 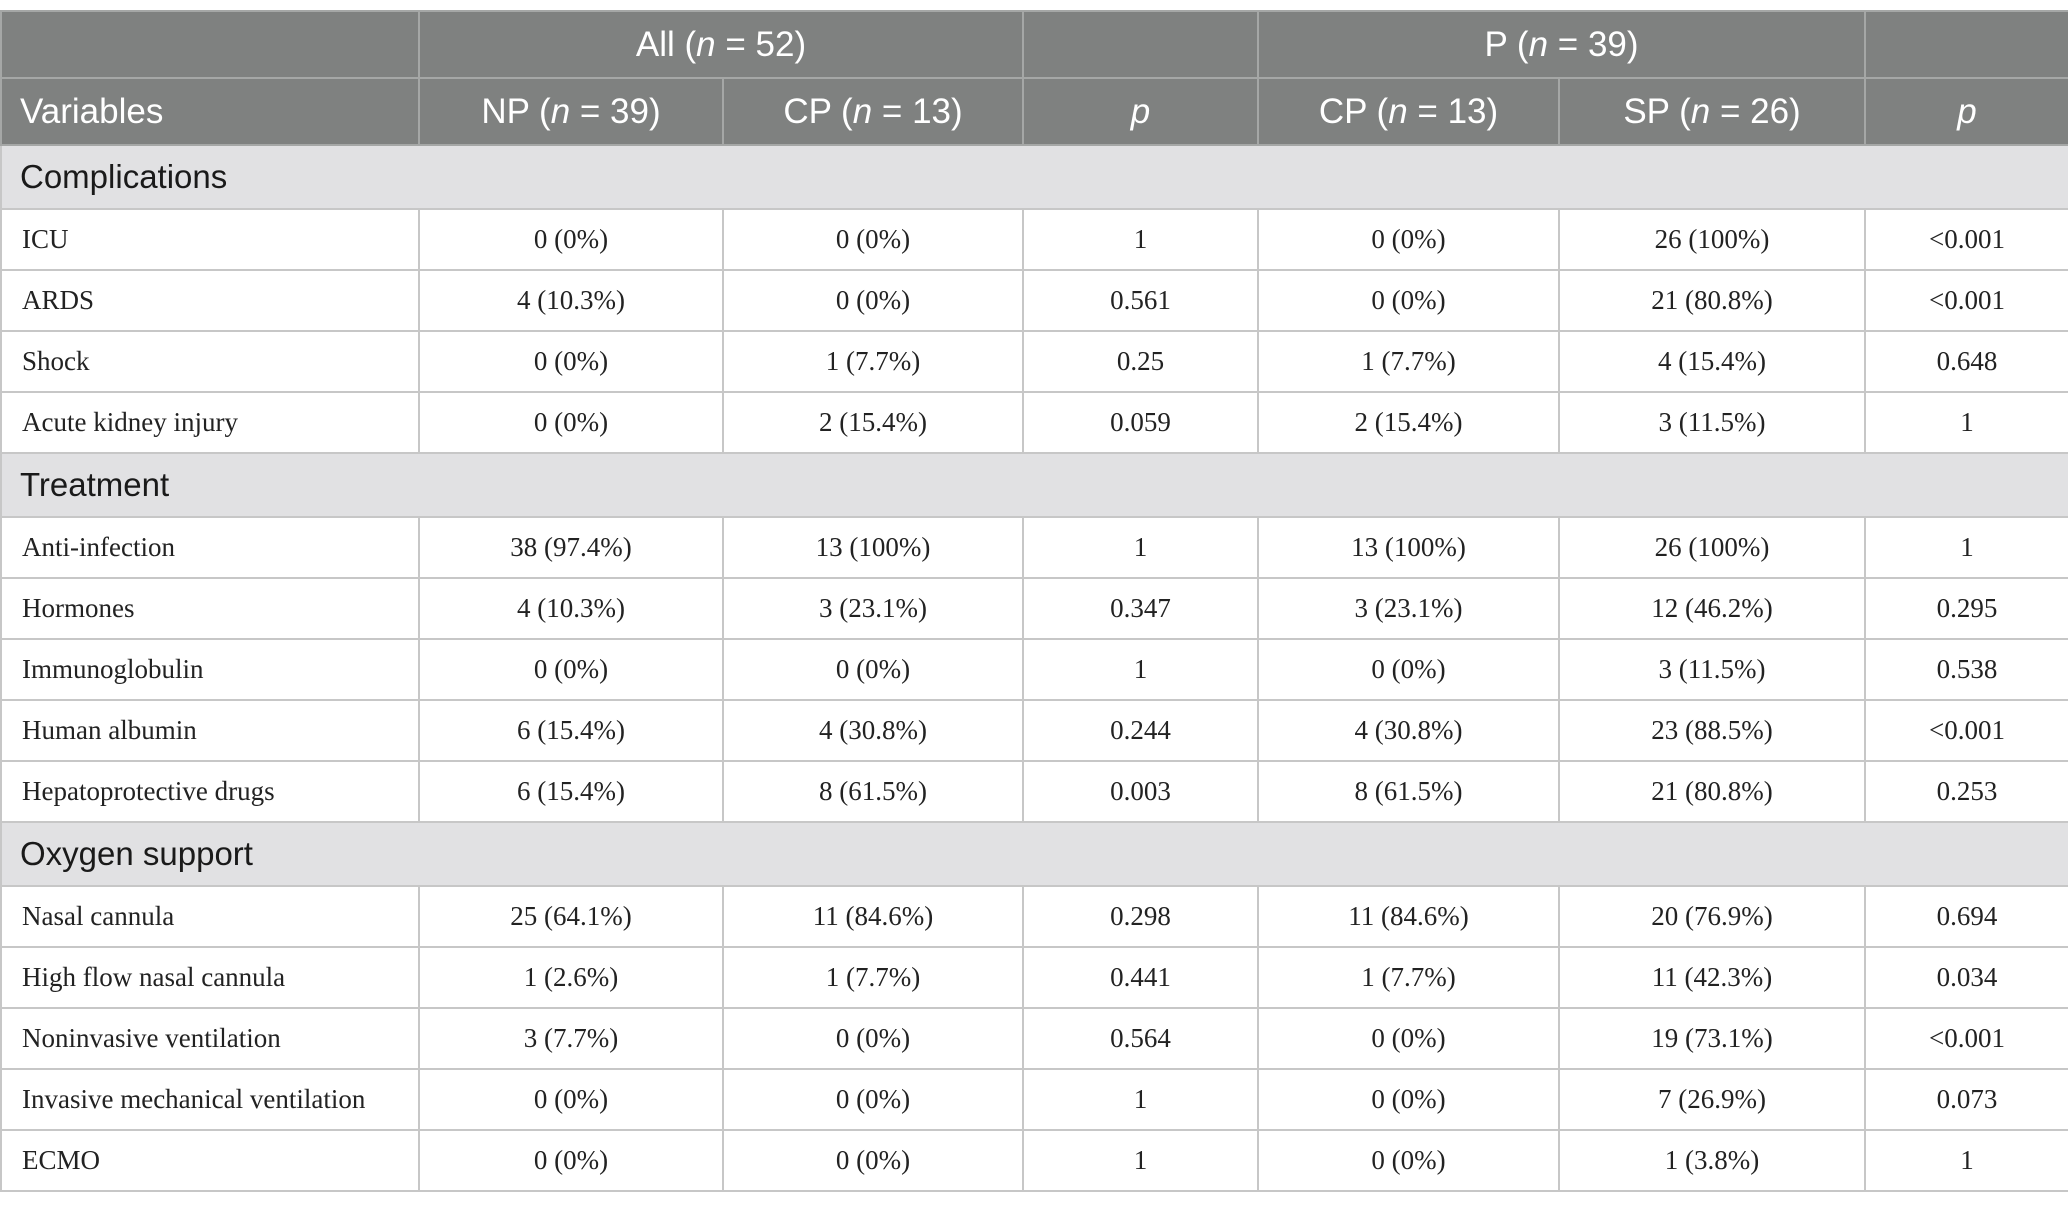 I want to click on p-value-cell: 0.648, so click(x=1966, y=361).